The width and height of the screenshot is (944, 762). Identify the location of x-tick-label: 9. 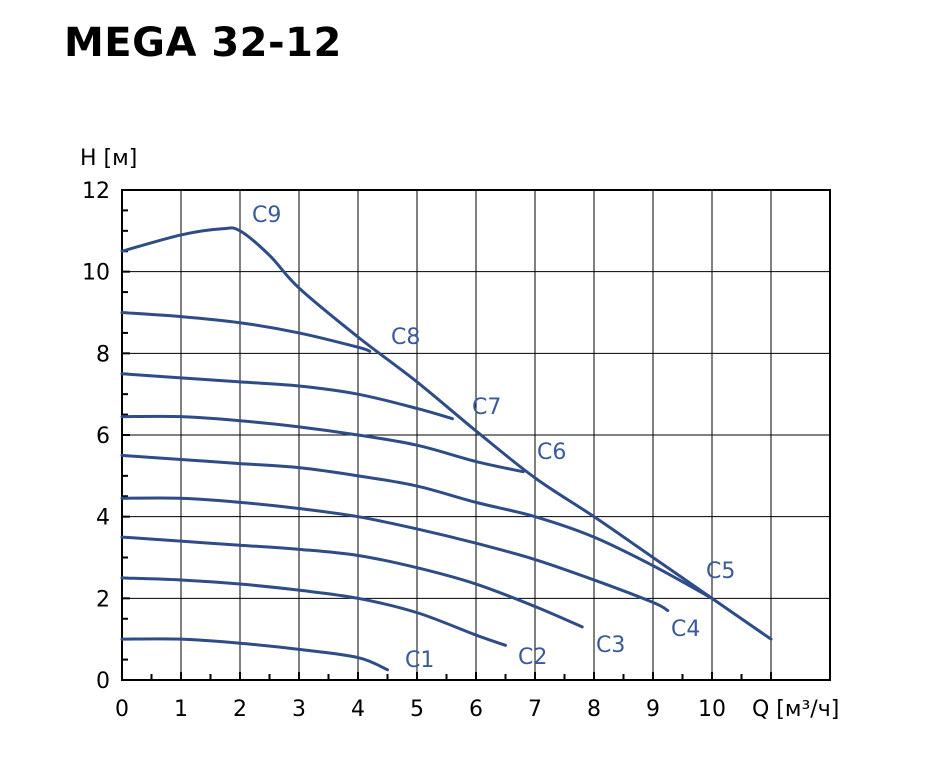
(653, 709).